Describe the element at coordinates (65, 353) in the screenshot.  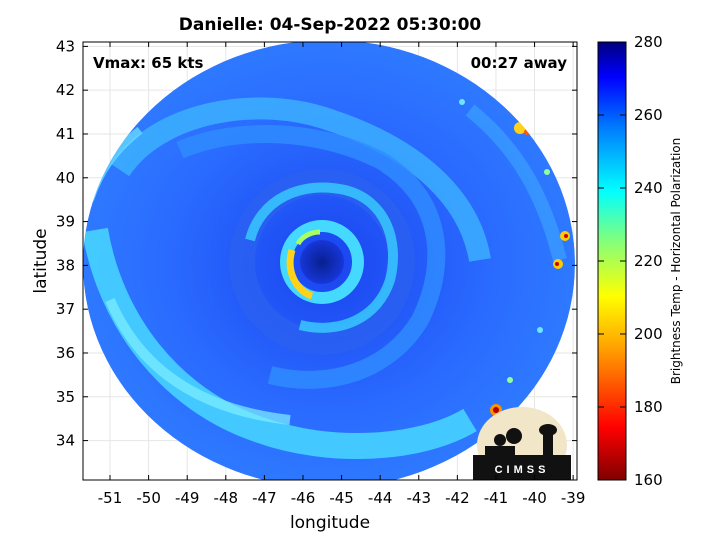
I see `y-tick-label: 36` at that location.